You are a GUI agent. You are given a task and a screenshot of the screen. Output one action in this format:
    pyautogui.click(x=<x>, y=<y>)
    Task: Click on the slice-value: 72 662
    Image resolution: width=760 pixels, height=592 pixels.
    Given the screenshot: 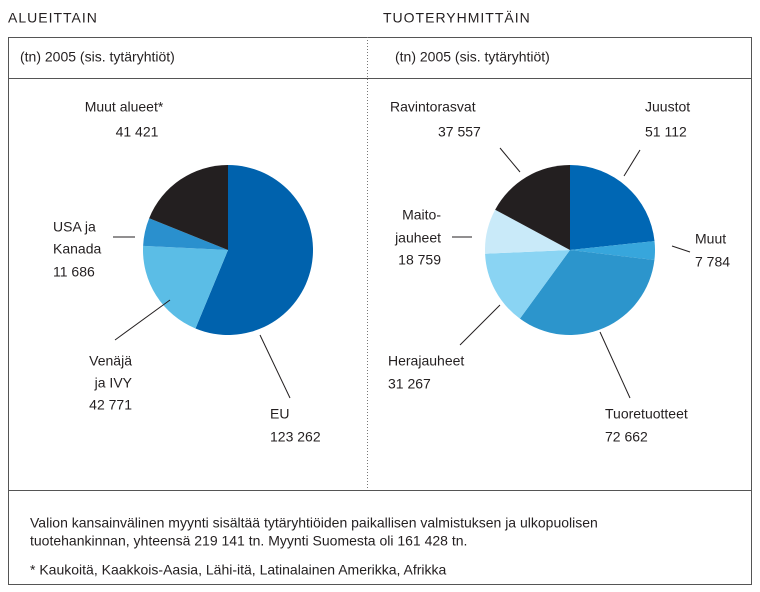 What is the action you would take?
    pyautogui.click(x=626, y=437)
    